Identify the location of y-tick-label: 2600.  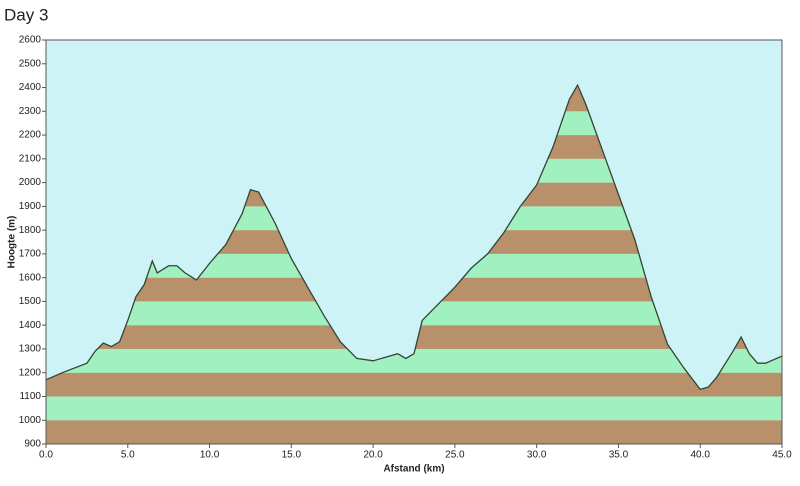
(30, 40).